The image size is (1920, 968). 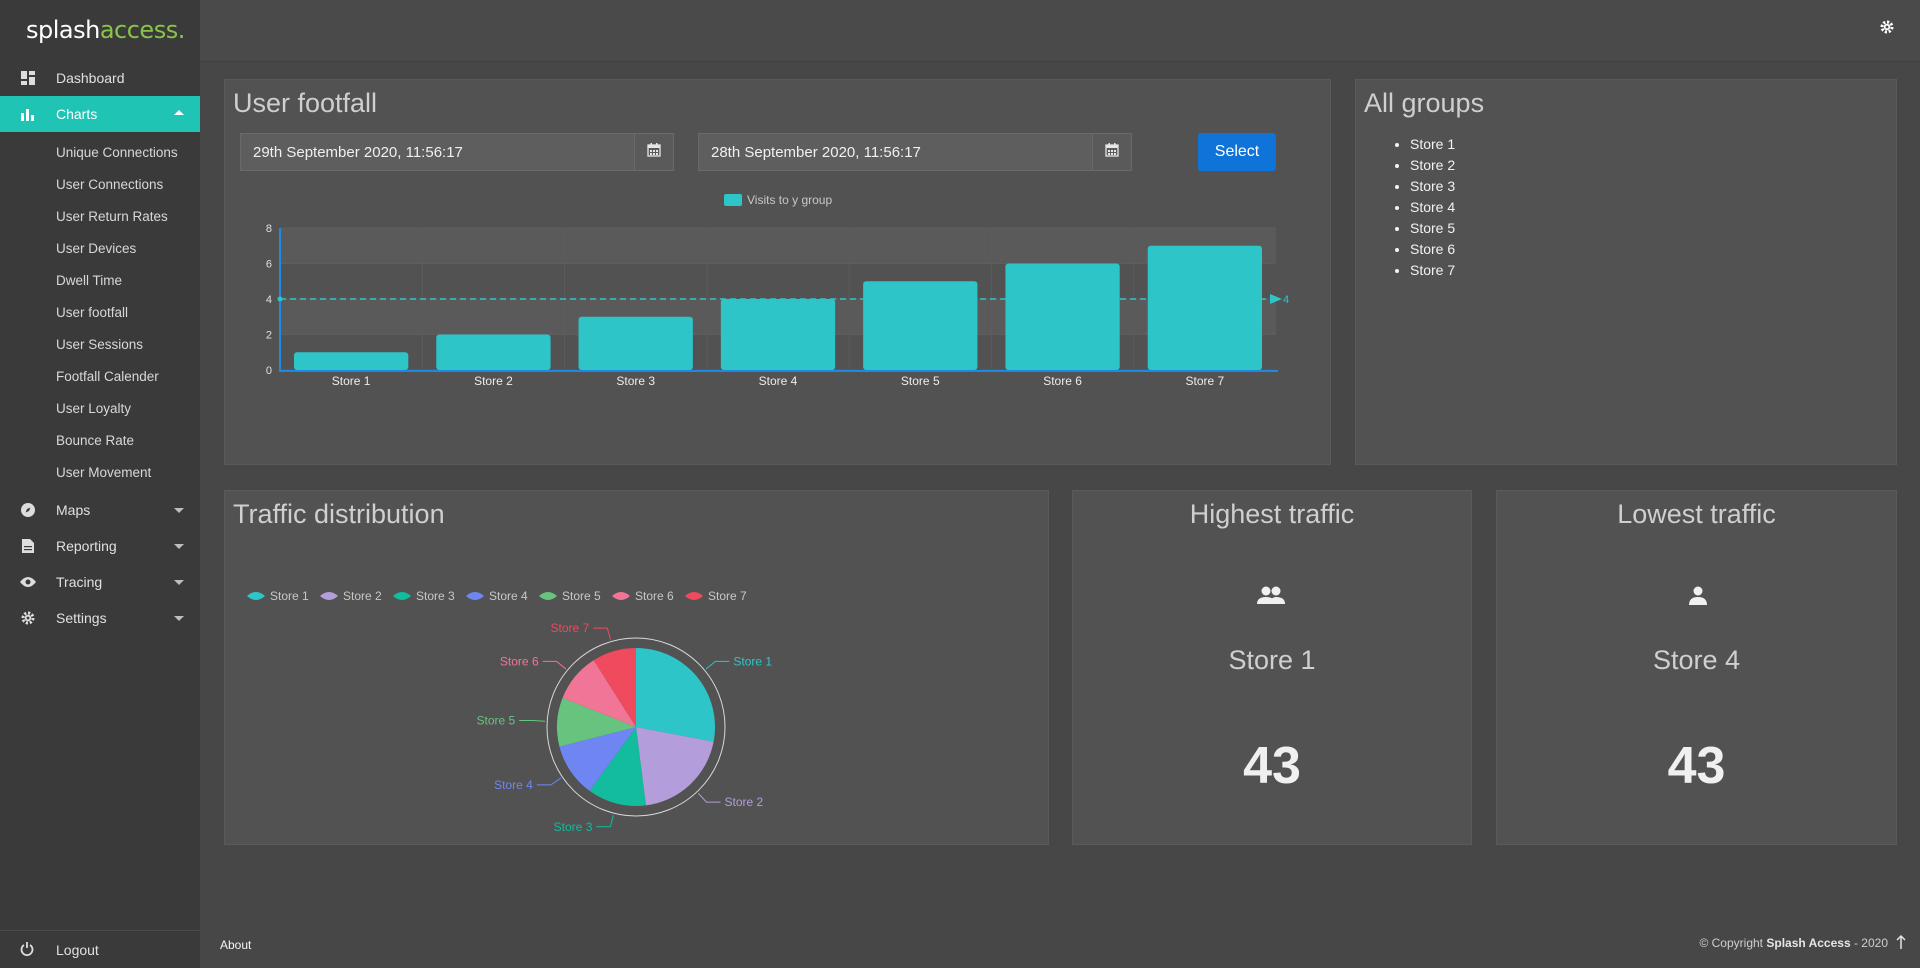 I want to click on date-to-value: 28th September 2020, 11:56:17, so click(x=816, y=152).